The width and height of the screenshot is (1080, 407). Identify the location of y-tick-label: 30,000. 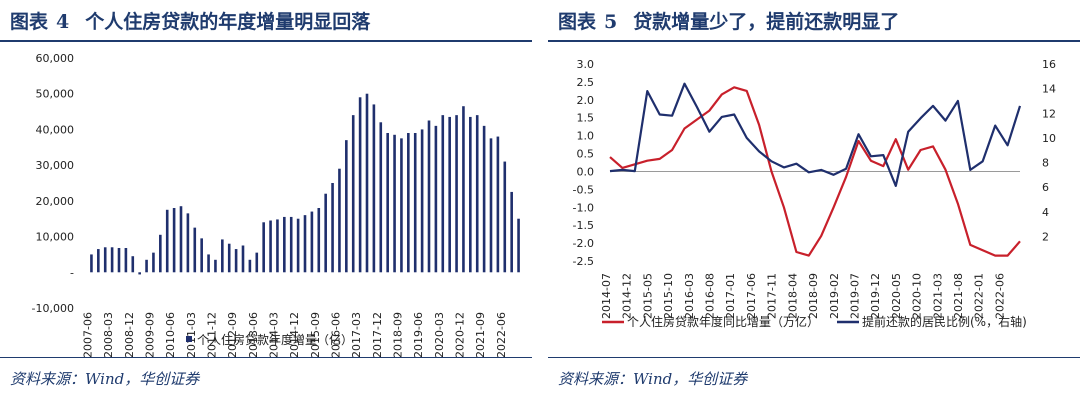
(55, 165).